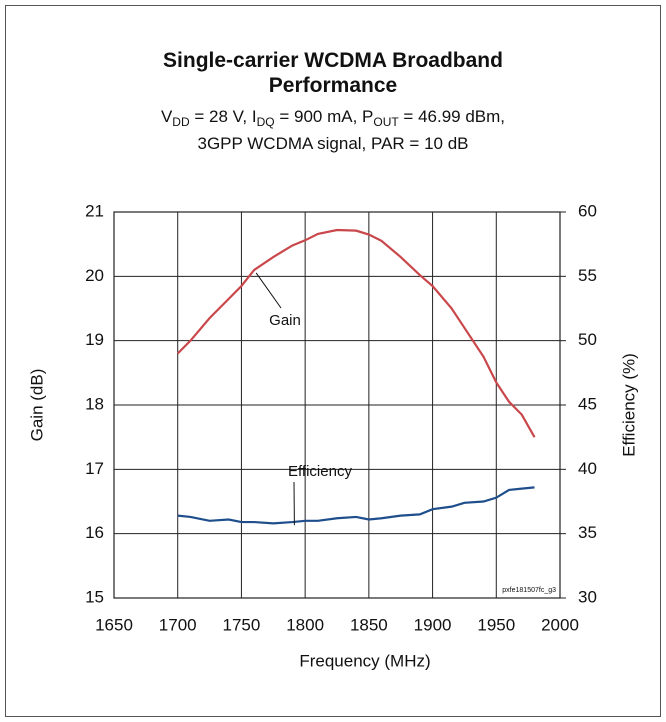 This screenshot has height=722, width=666. Describe the element at coordinates (285, 320) in the screenshot. I see `annotation: Gain` at that location.